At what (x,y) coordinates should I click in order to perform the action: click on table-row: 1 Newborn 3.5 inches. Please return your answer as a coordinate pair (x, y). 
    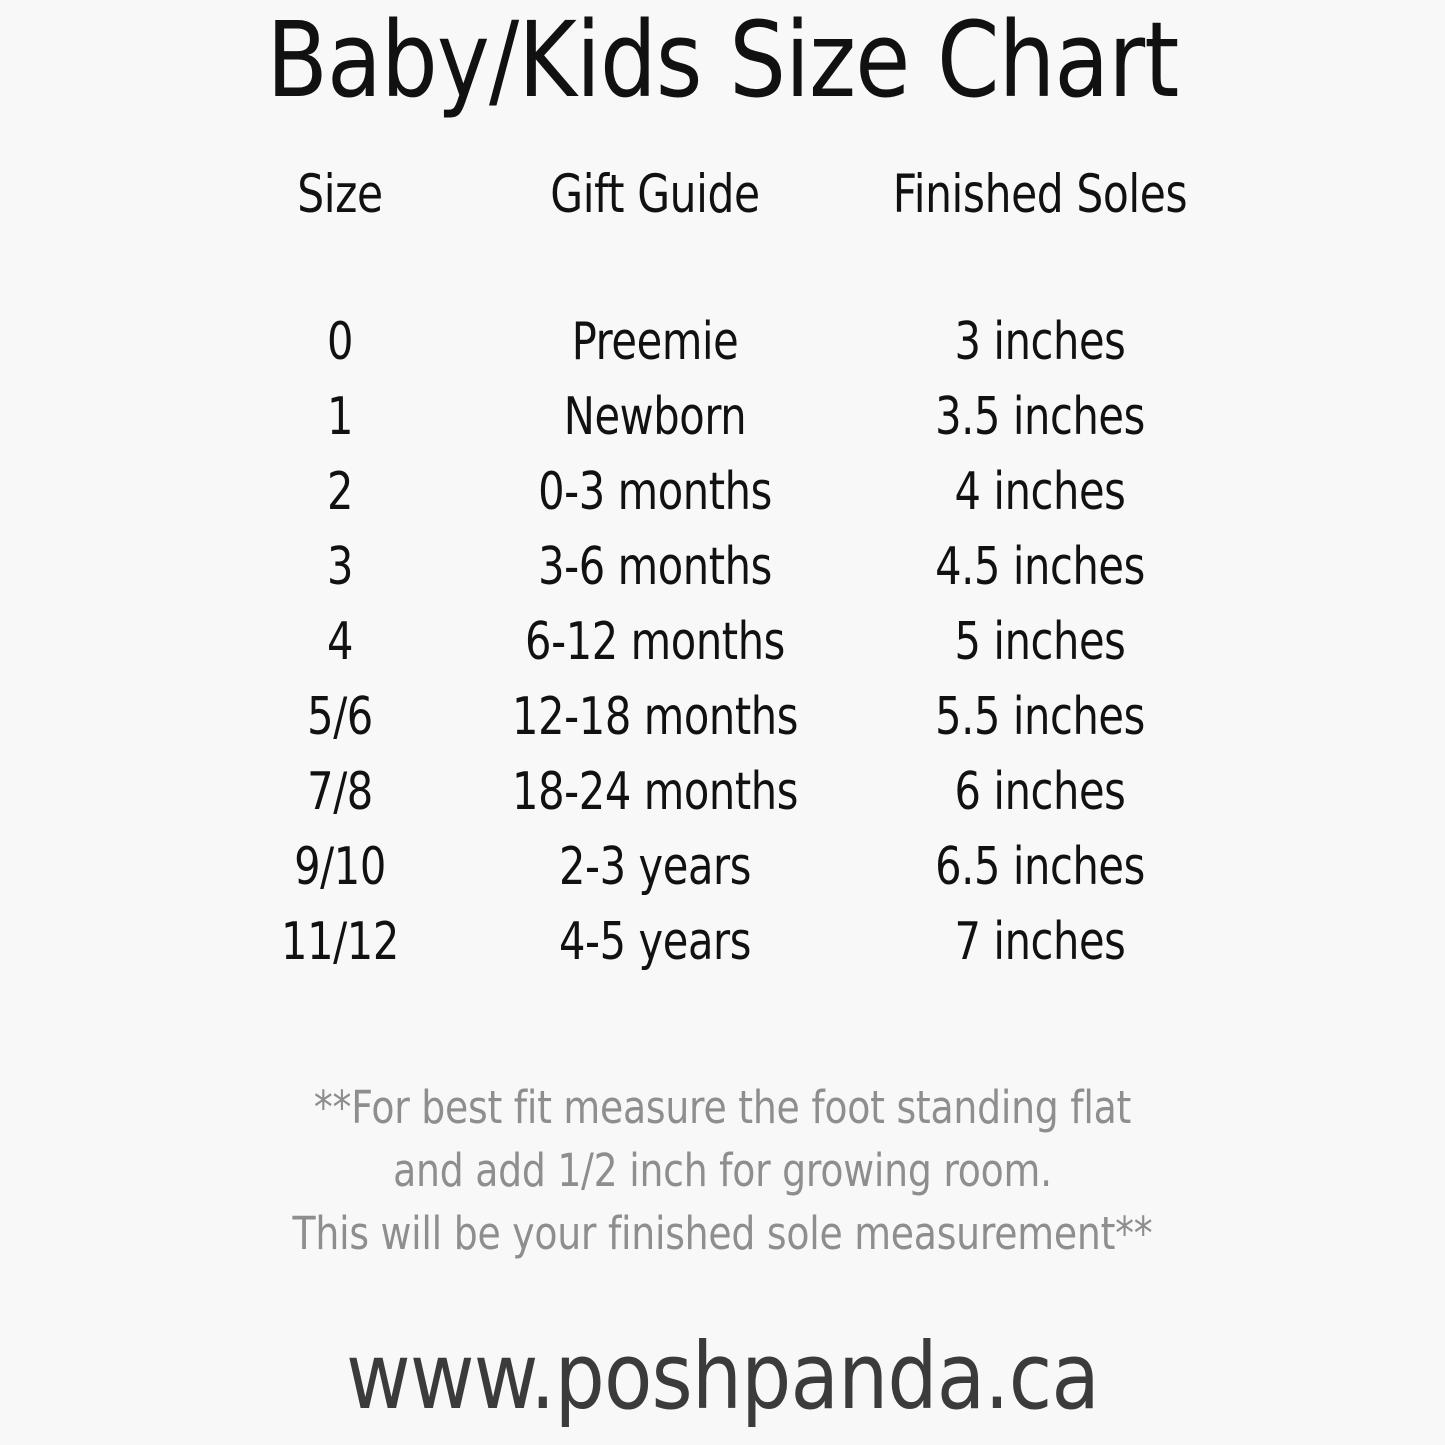
    Looking at the image, I should click on (725, 417).